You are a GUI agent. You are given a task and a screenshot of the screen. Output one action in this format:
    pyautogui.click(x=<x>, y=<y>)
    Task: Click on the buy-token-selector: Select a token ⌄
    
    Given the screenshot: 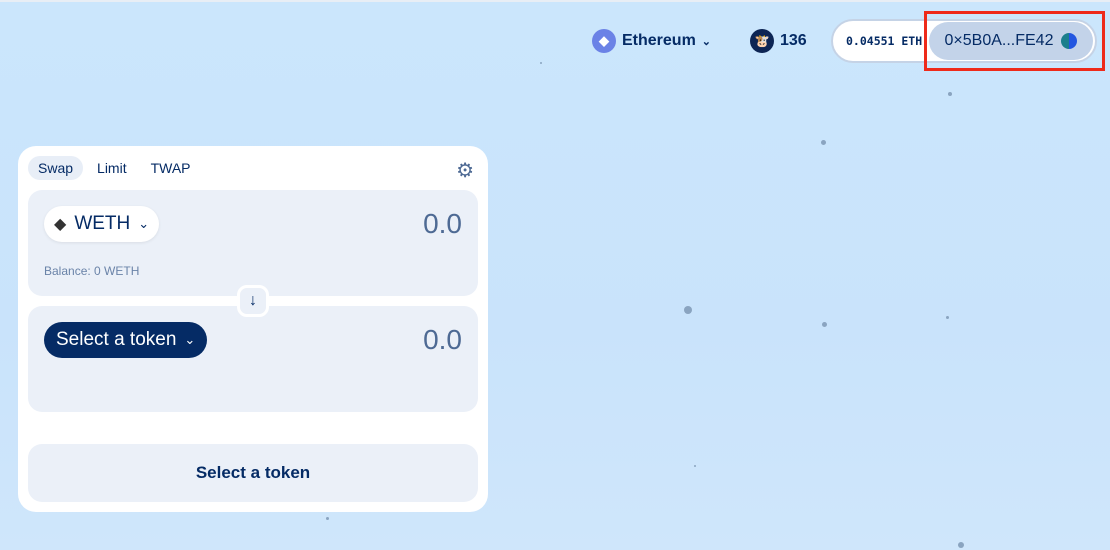 What is the action you would take?
    pyautogui.click(x=126, y=340)
    